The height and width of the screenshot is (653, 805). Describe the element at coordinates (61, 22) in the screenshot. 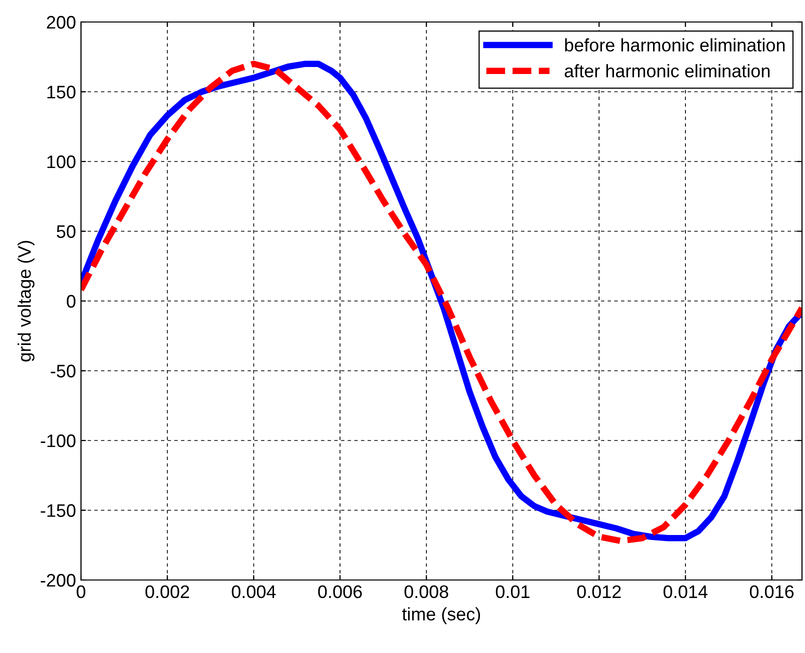

I see `y-tick-label: 200` at that location.